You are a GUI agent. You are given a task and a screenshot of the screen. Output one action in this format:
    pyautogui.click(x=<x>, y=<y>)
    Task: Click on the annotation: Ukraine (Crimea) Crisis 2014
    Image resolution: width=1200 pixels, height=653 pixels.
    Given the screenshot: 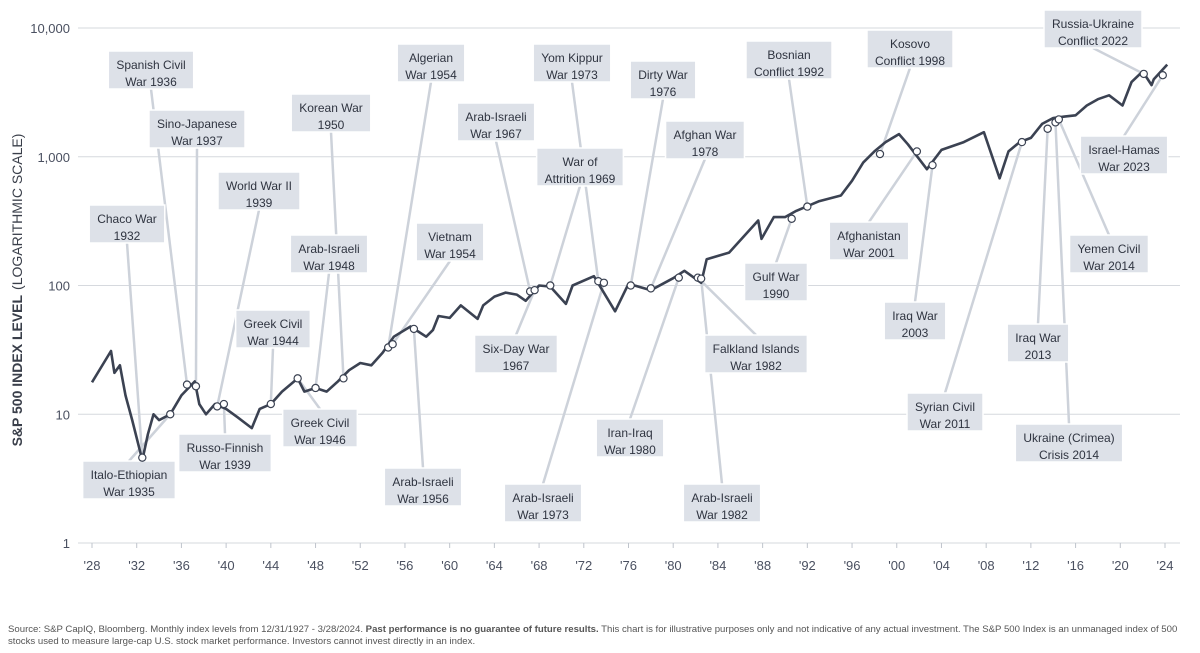 What is the action you would take?
    pyautogui.click(x=1069, y=443)
    